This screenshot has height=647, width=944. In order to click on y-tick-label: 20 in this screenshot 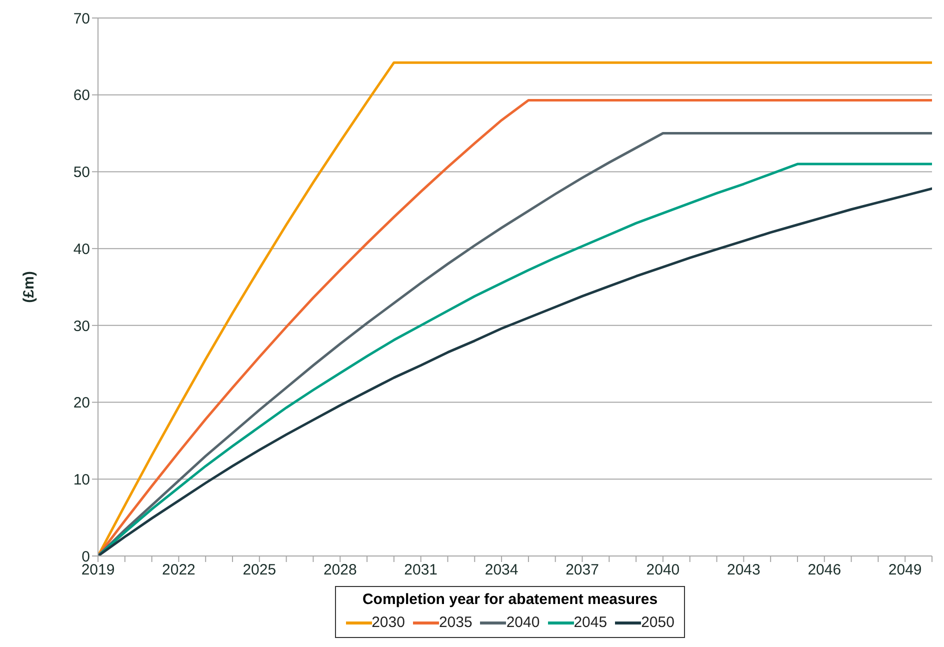, I will do `click(81, 403)`.